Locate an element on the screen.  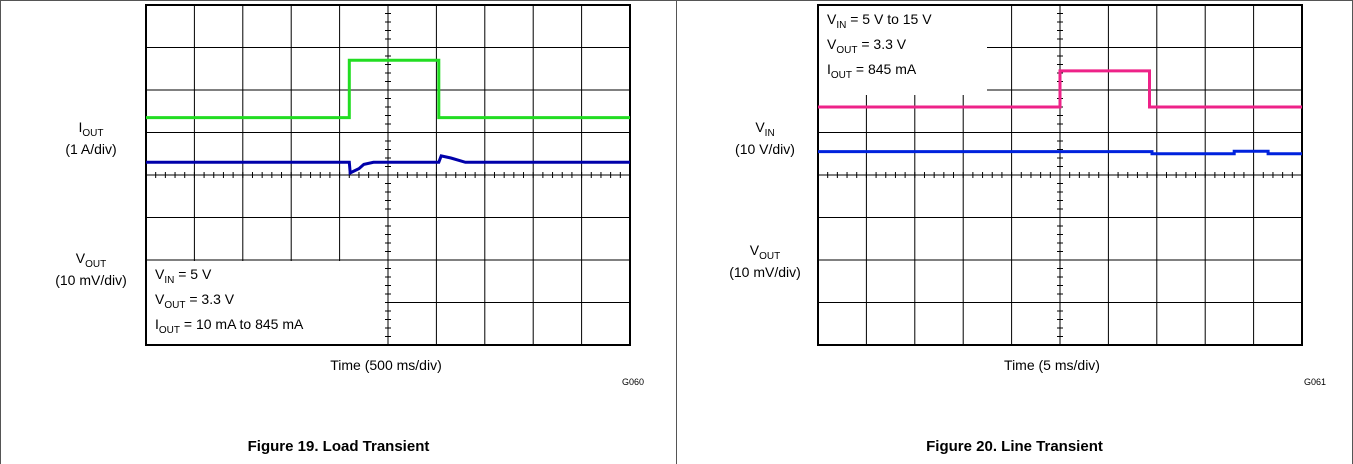
trace-iout is located at coordinates (388, 89).